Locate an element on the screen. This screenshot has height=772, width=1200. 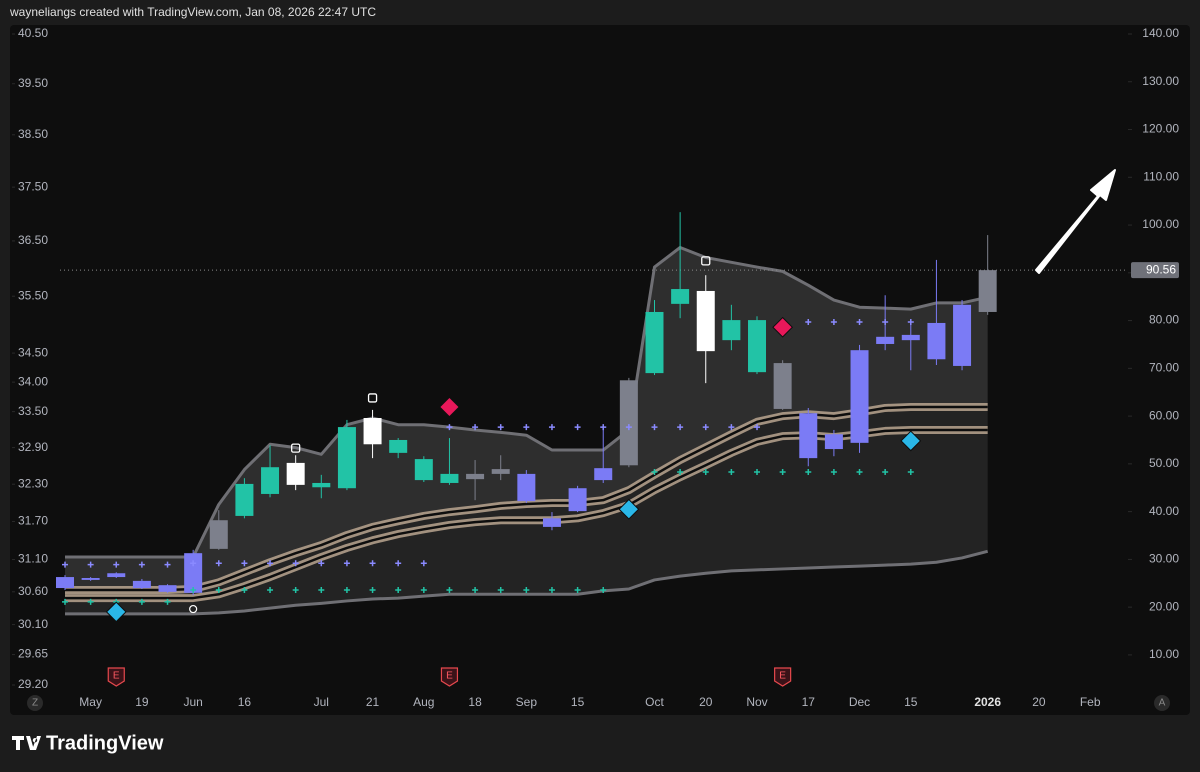
diamond-marker is located at coordinates (911, 441).